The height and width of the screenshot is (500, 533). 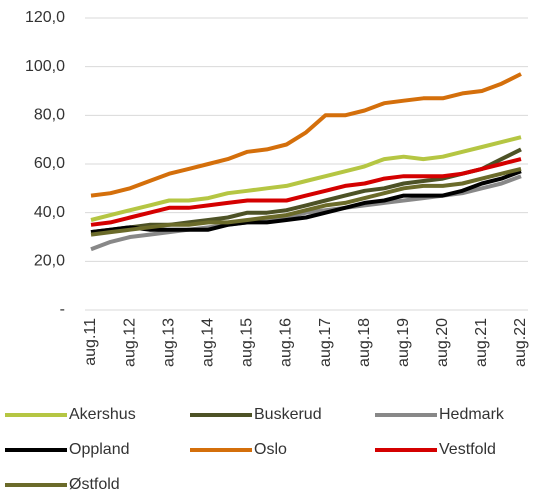 I want to click on x-tick-label: aug.17, so click(x=325, y=342).